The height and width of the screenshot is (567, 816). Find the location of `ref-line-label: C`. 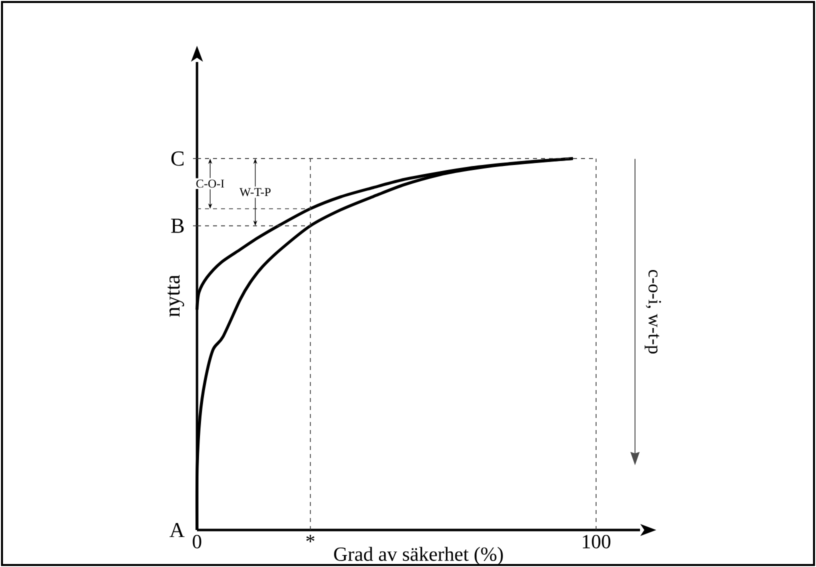

ref-line-label: C is located at coordinates (177, 158).